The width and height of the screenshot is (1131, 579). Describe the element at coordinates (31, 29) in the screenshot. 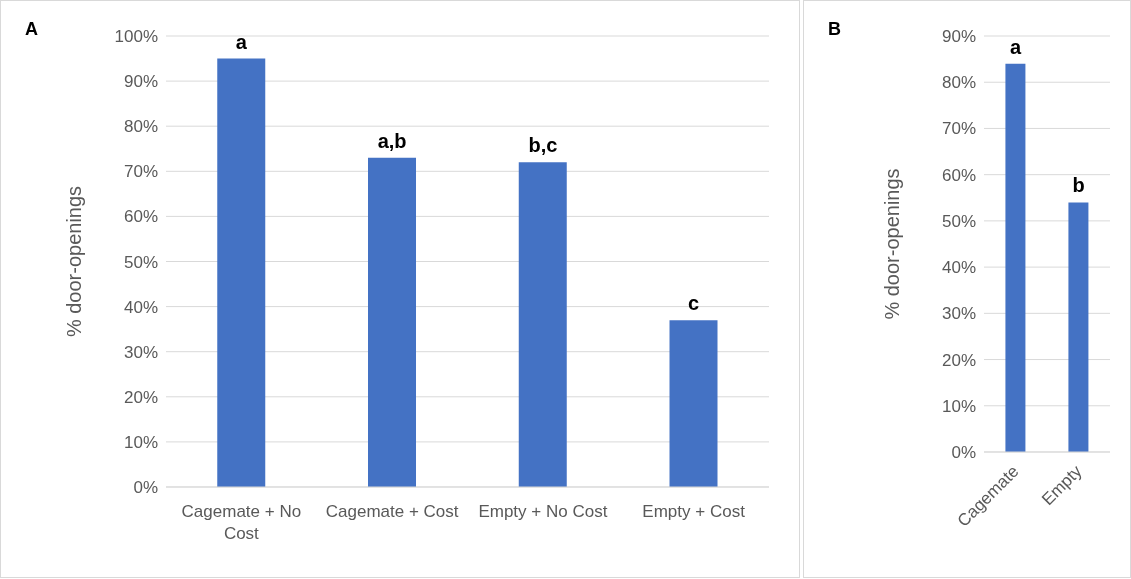

I see `chart-title: A` at that location.